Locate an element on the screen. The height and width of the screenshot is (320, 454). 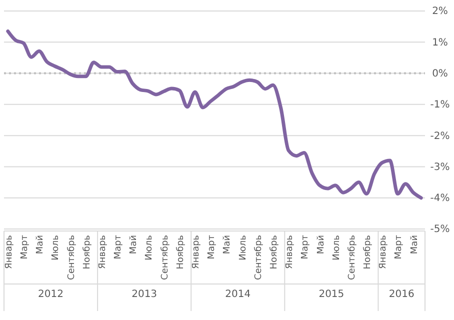
text: 2015 is located at coordinates (331, 294).